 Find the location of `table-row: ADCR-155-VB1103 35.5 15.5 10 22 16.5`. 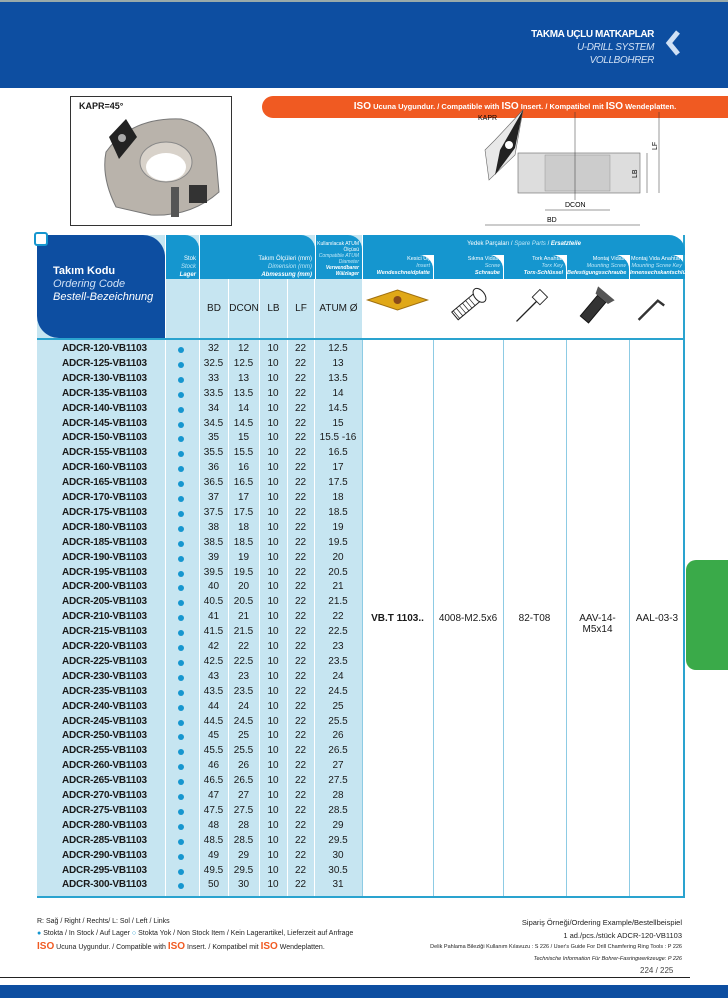

table-row: ADCR-155-VB1103 35.5 15.5 10 22 16.5 is located at coordinates (199, 453).